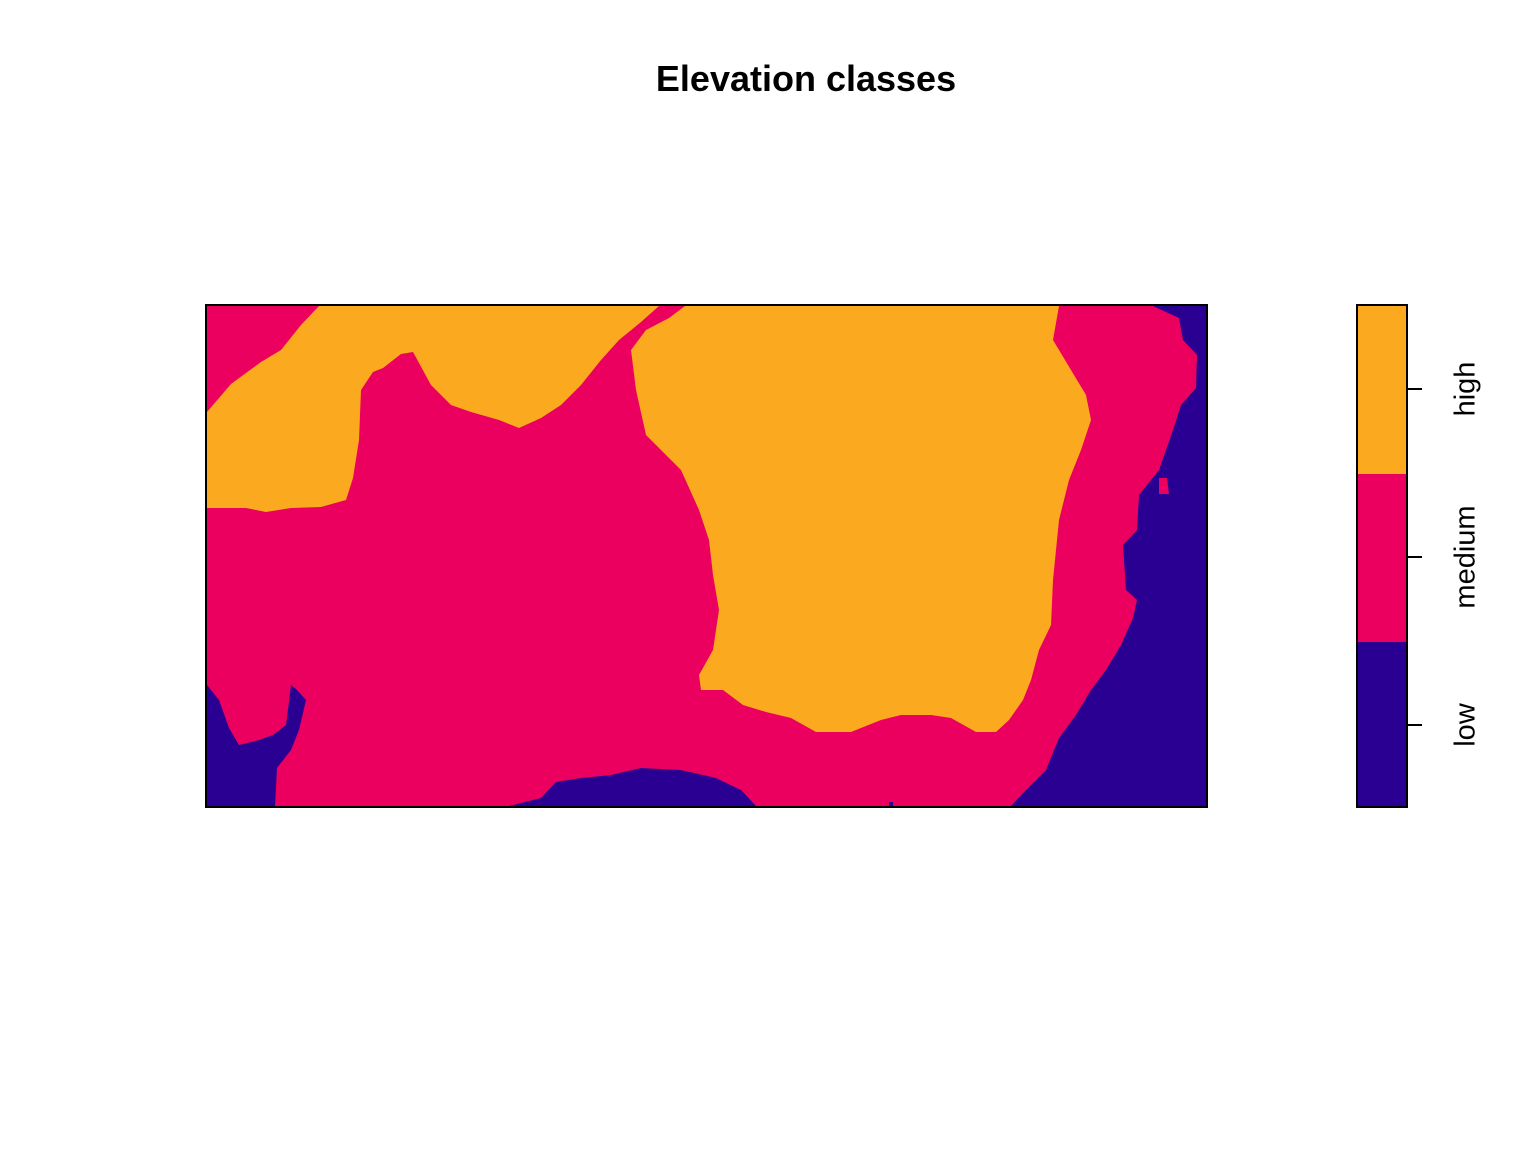  I want to click on low-elevation-south, so click(632, 787).